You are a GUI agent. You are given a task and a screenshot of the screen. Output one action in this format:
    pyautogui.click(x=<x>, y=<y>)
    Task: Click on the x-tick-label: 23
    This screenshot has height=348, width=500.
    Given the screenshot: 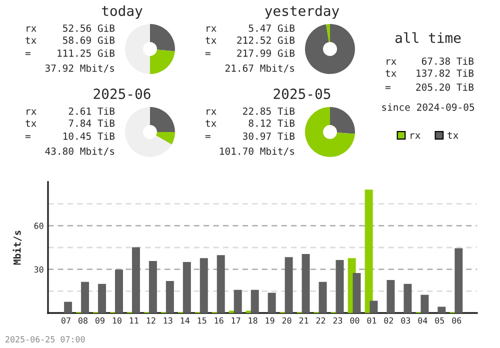 What is the action you would take?
    pyautogui.click(x=337, y=320)
    